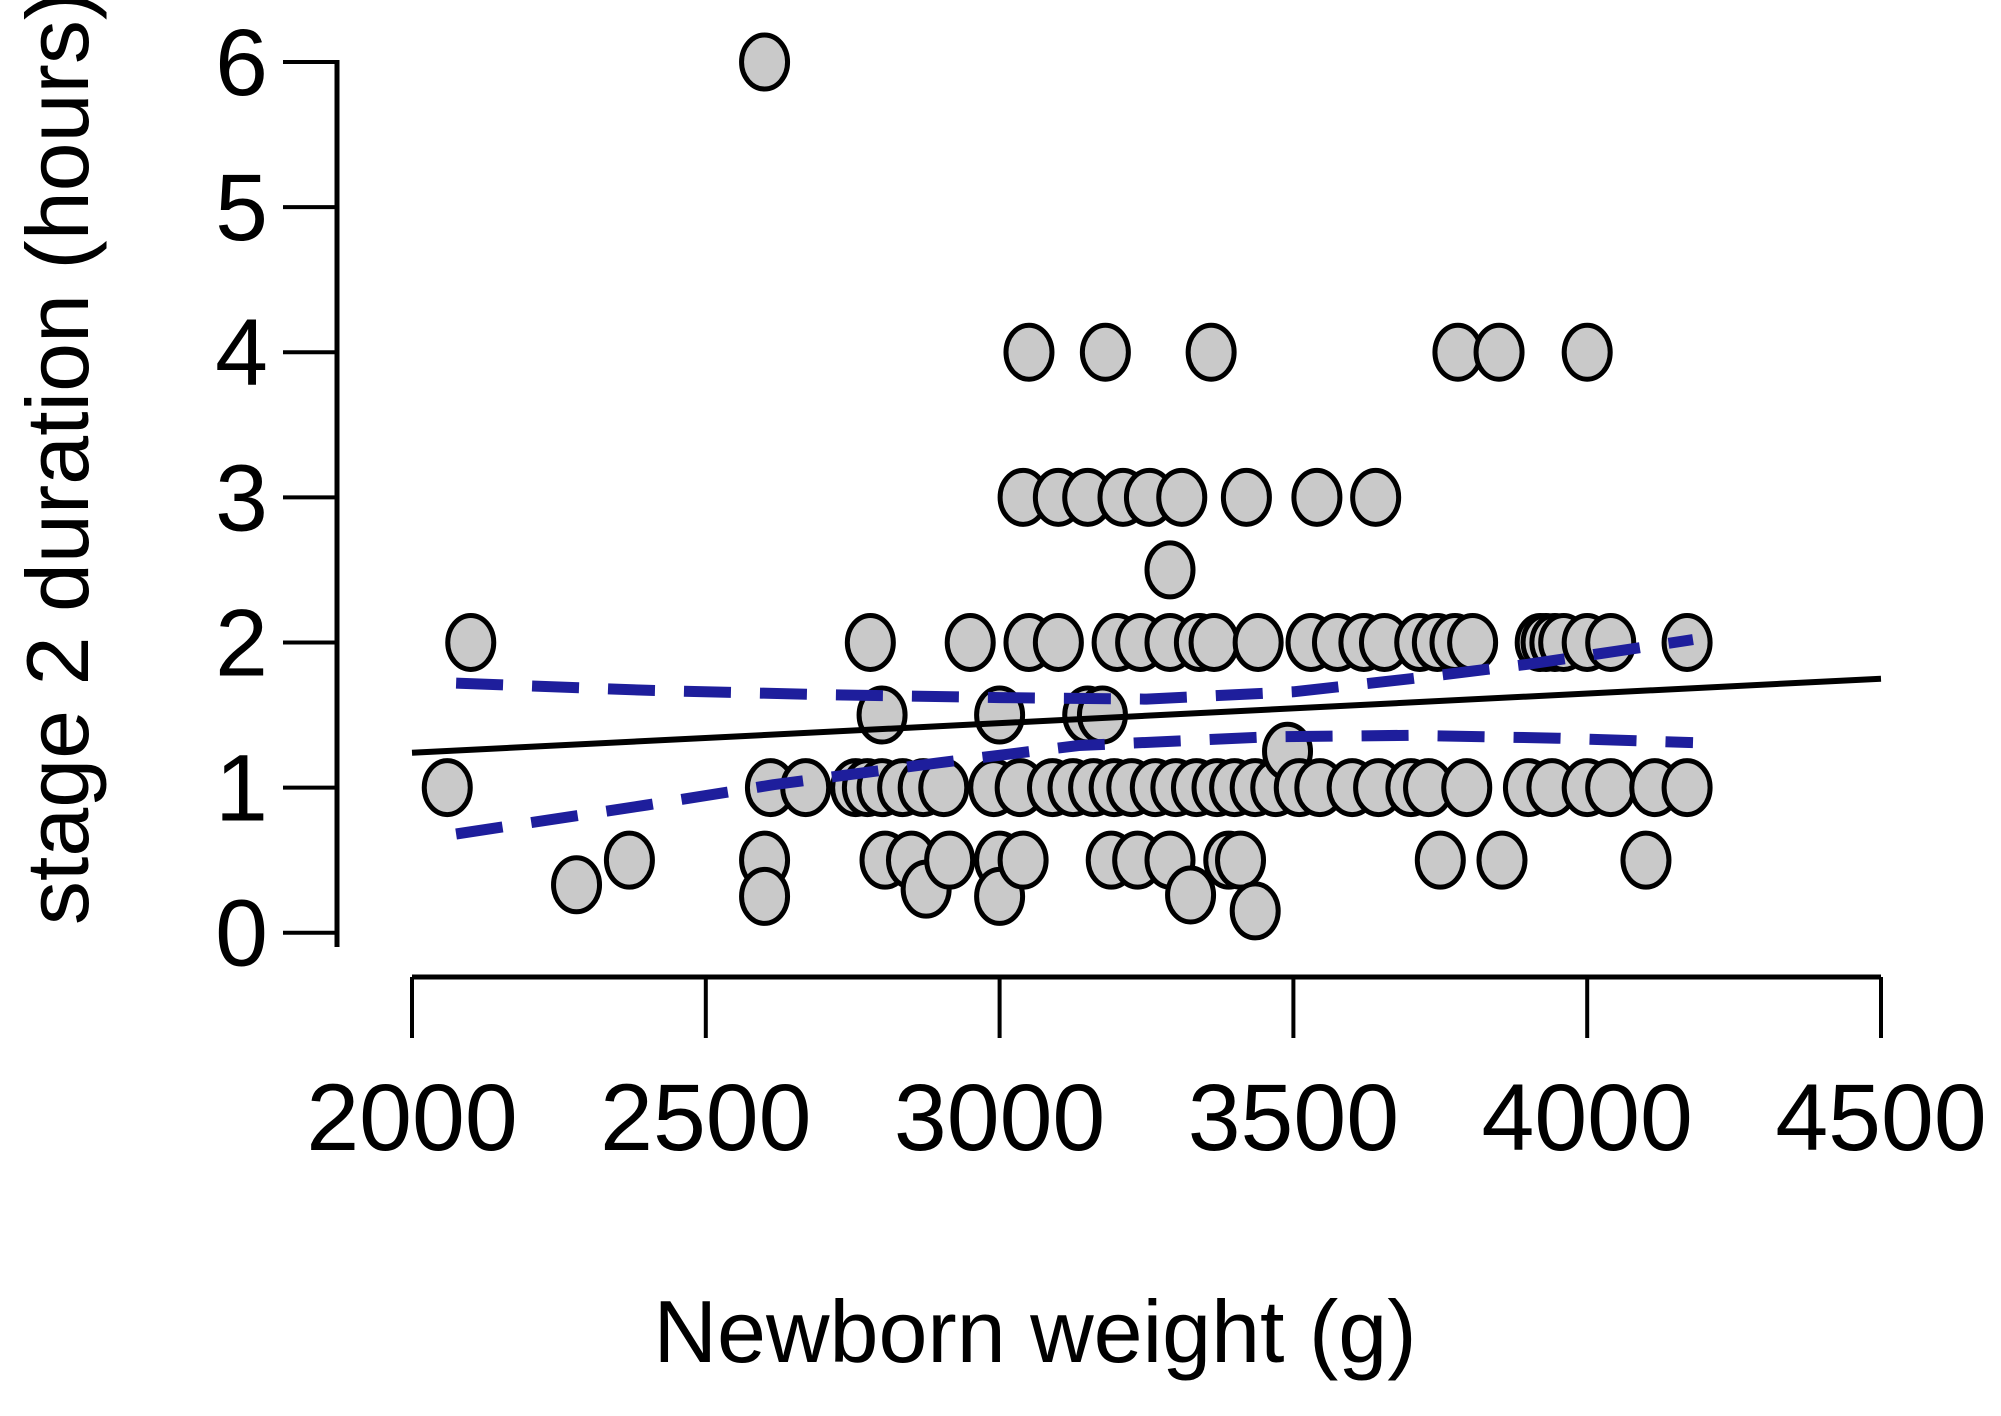 The image size is (2001, 1416). What do you see at coordinates (1146, 715) in the screenshot?
I see `regression-line` at bounding box center [1146, 715].